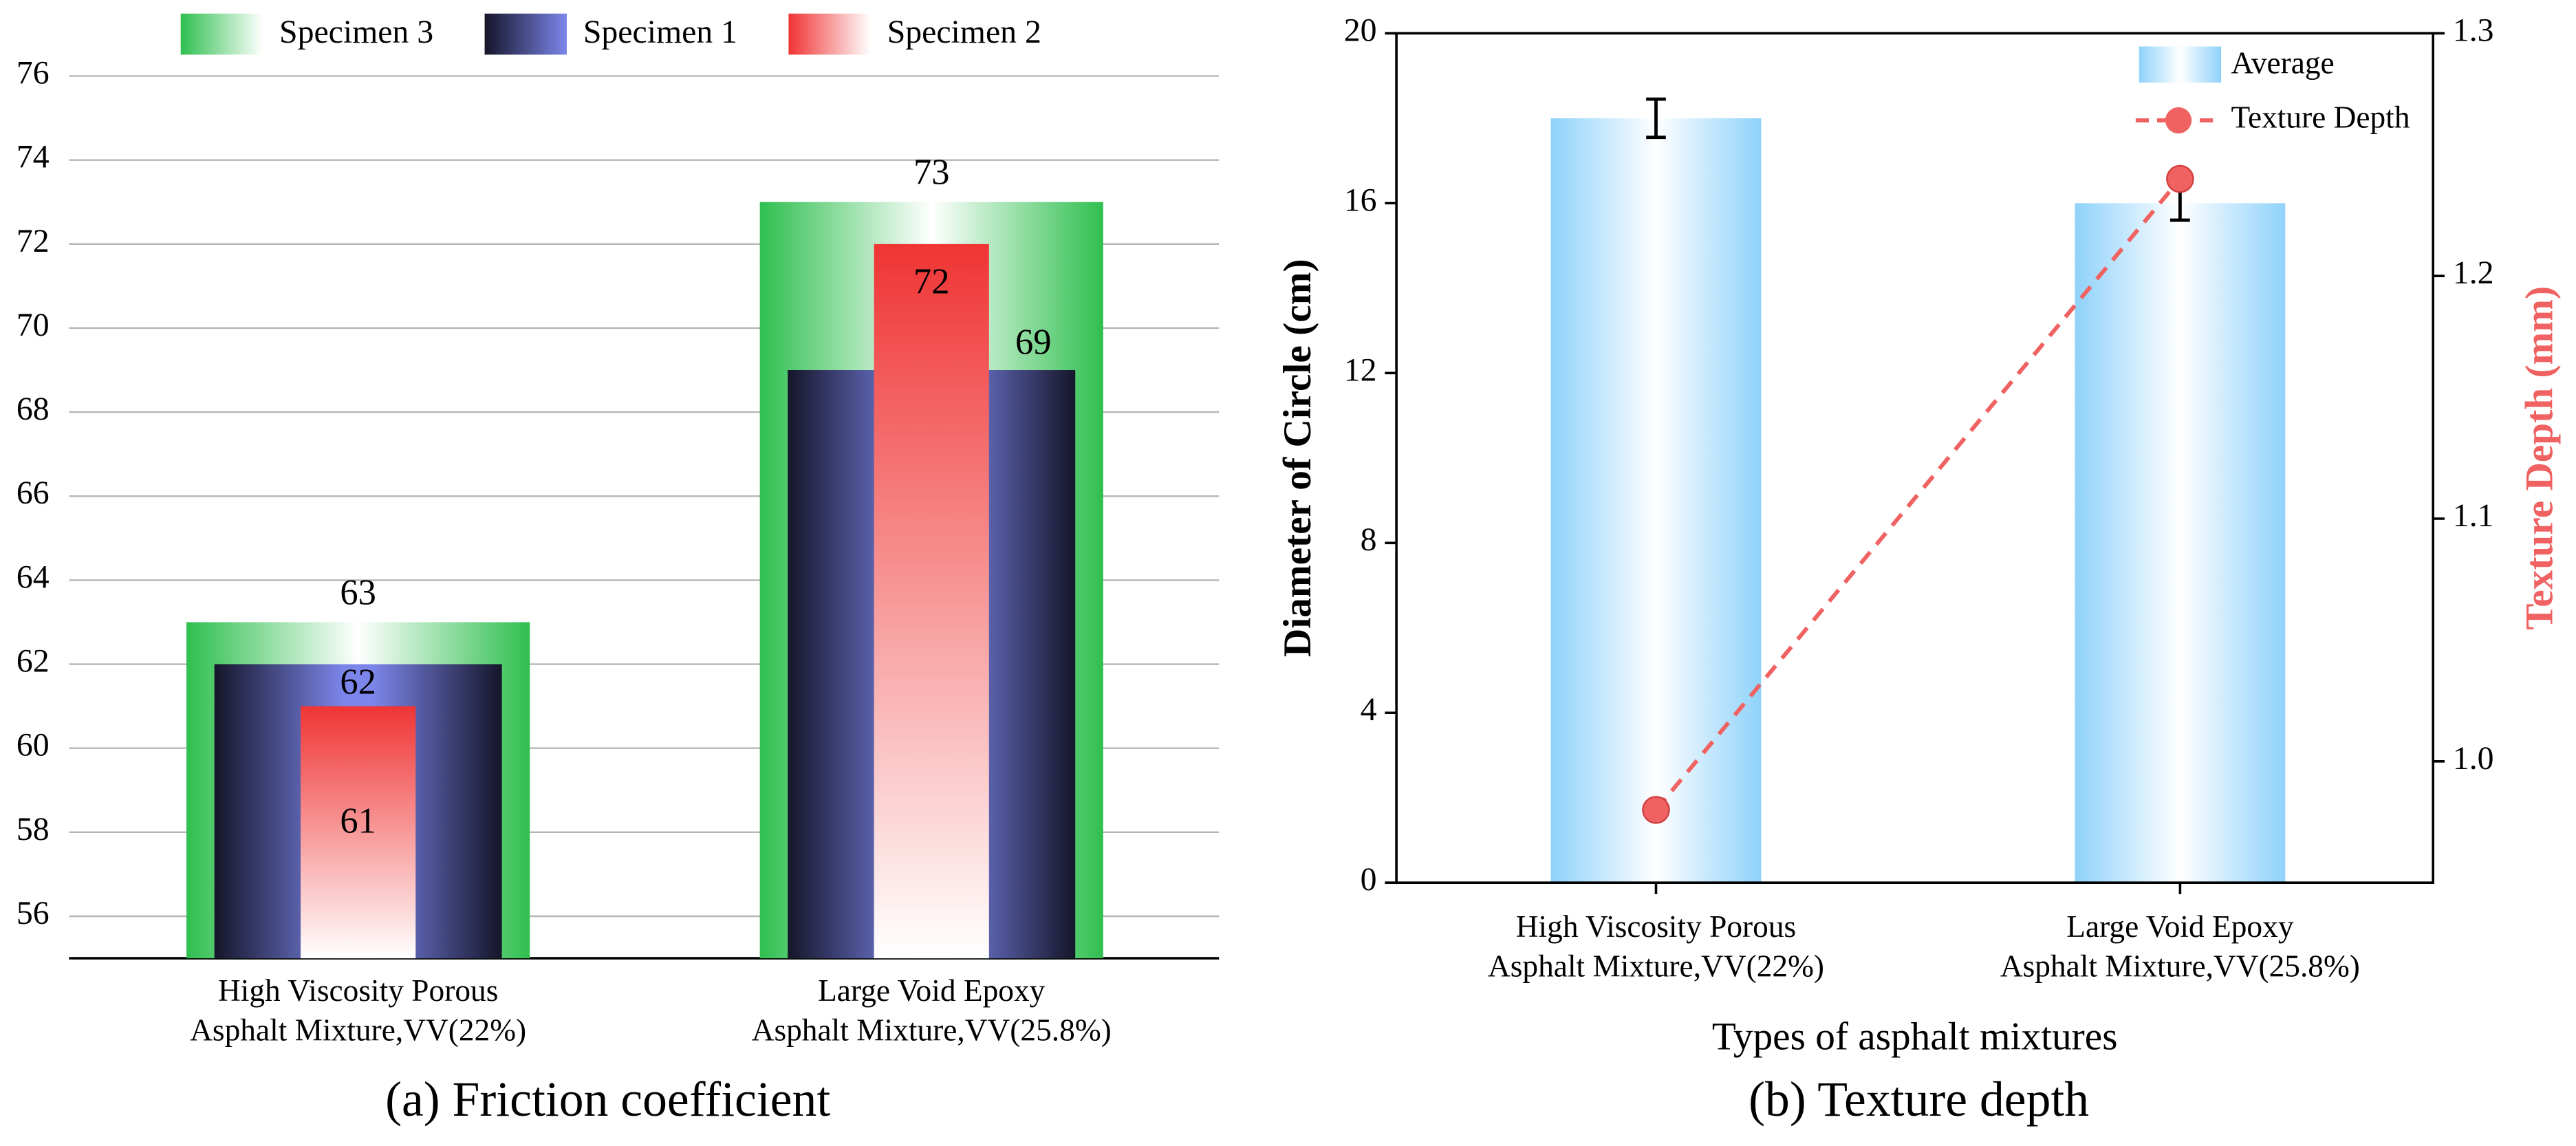 This screenshot has height=1146, width=2576. What do you see at coordinates (358, 592) in the screenshot?
I see `value-label: 63` at bounding box center [358, 592].